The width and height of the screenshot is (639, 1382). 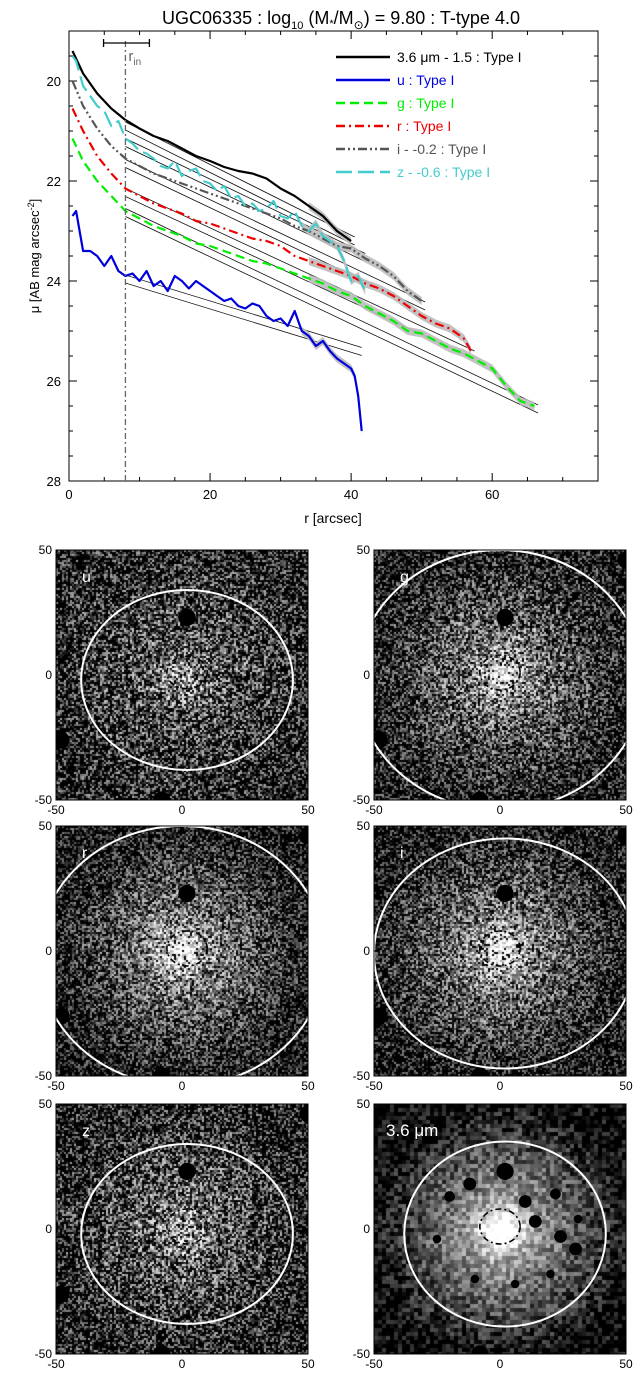 I want to click on panel-label: 3.6 μm, so click(x=412, y=1130).